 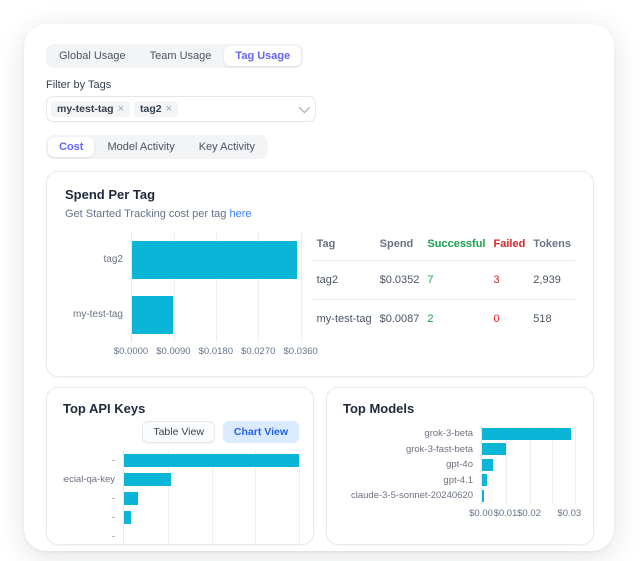 What do you see at coordinates (529, 513) in the screenshot?
I see `axis-tick: $0.02` at bounding box center [529, 513].